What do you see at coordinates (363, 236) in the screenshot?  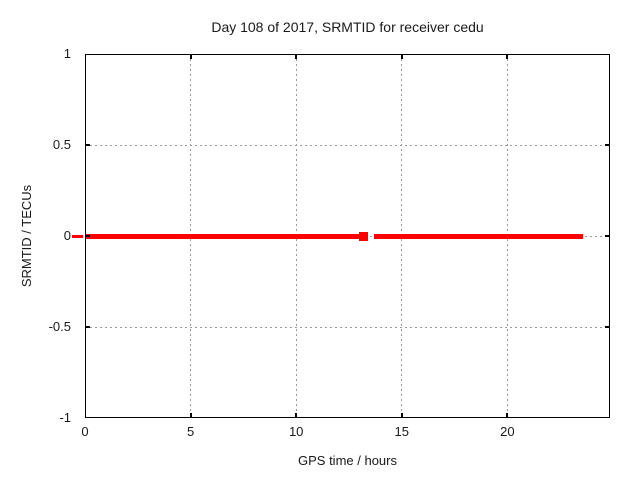 I see `data-point-marker` at bounding box center [363, 236].